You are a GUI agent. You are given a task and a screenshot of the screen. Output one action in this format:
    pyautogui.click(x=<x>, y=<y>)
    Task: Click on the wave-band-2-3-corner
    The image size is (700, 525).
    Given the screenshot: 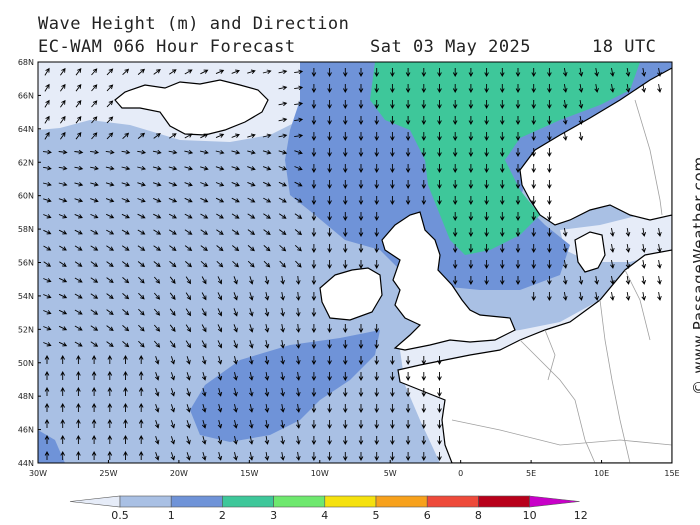 What is the action you would take?
    pyautogui.click(x=51, y=446)
    